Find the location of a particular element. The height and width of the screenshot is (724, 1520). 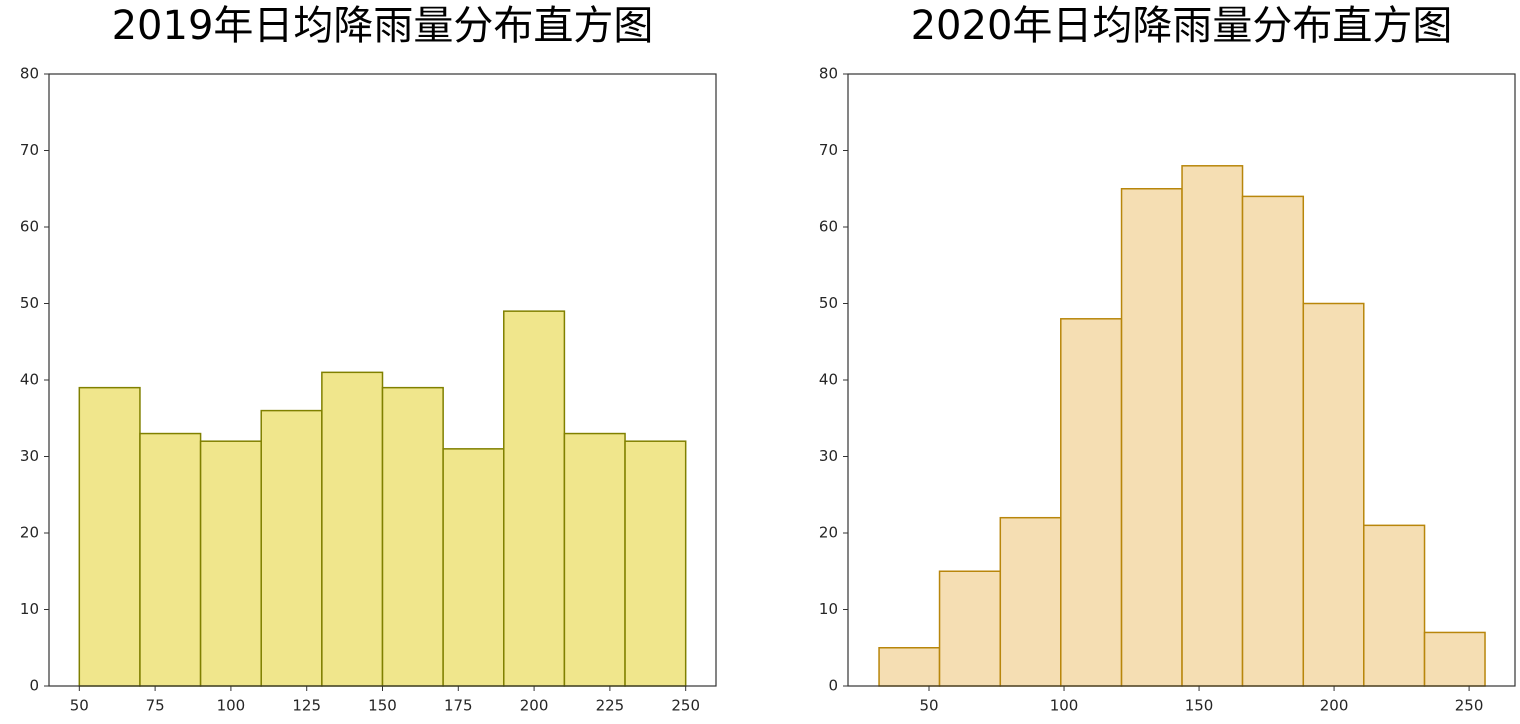

chart-title: 2020年日均降雨量分布直方图 is located at coordinates (1182, 26).